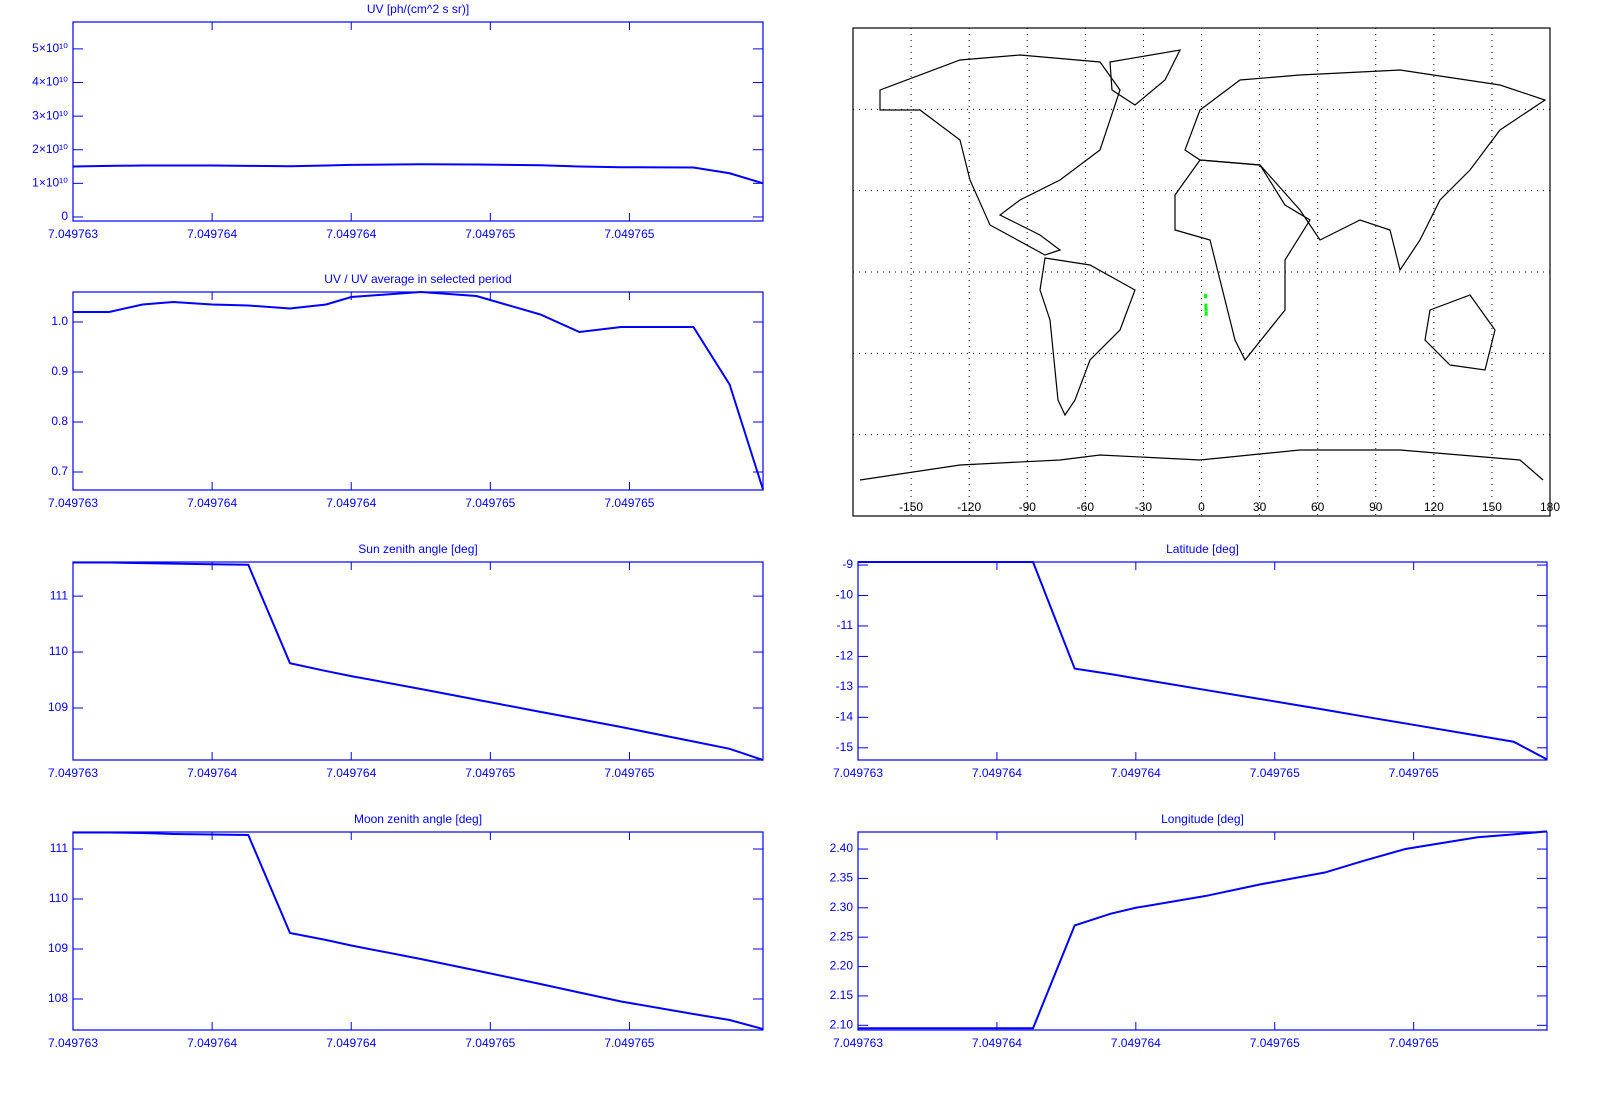 The height and width of the screenshot is (1100, 1600). I want to click on y-tick-label: 5×10¹⁰, so click(50, 48).